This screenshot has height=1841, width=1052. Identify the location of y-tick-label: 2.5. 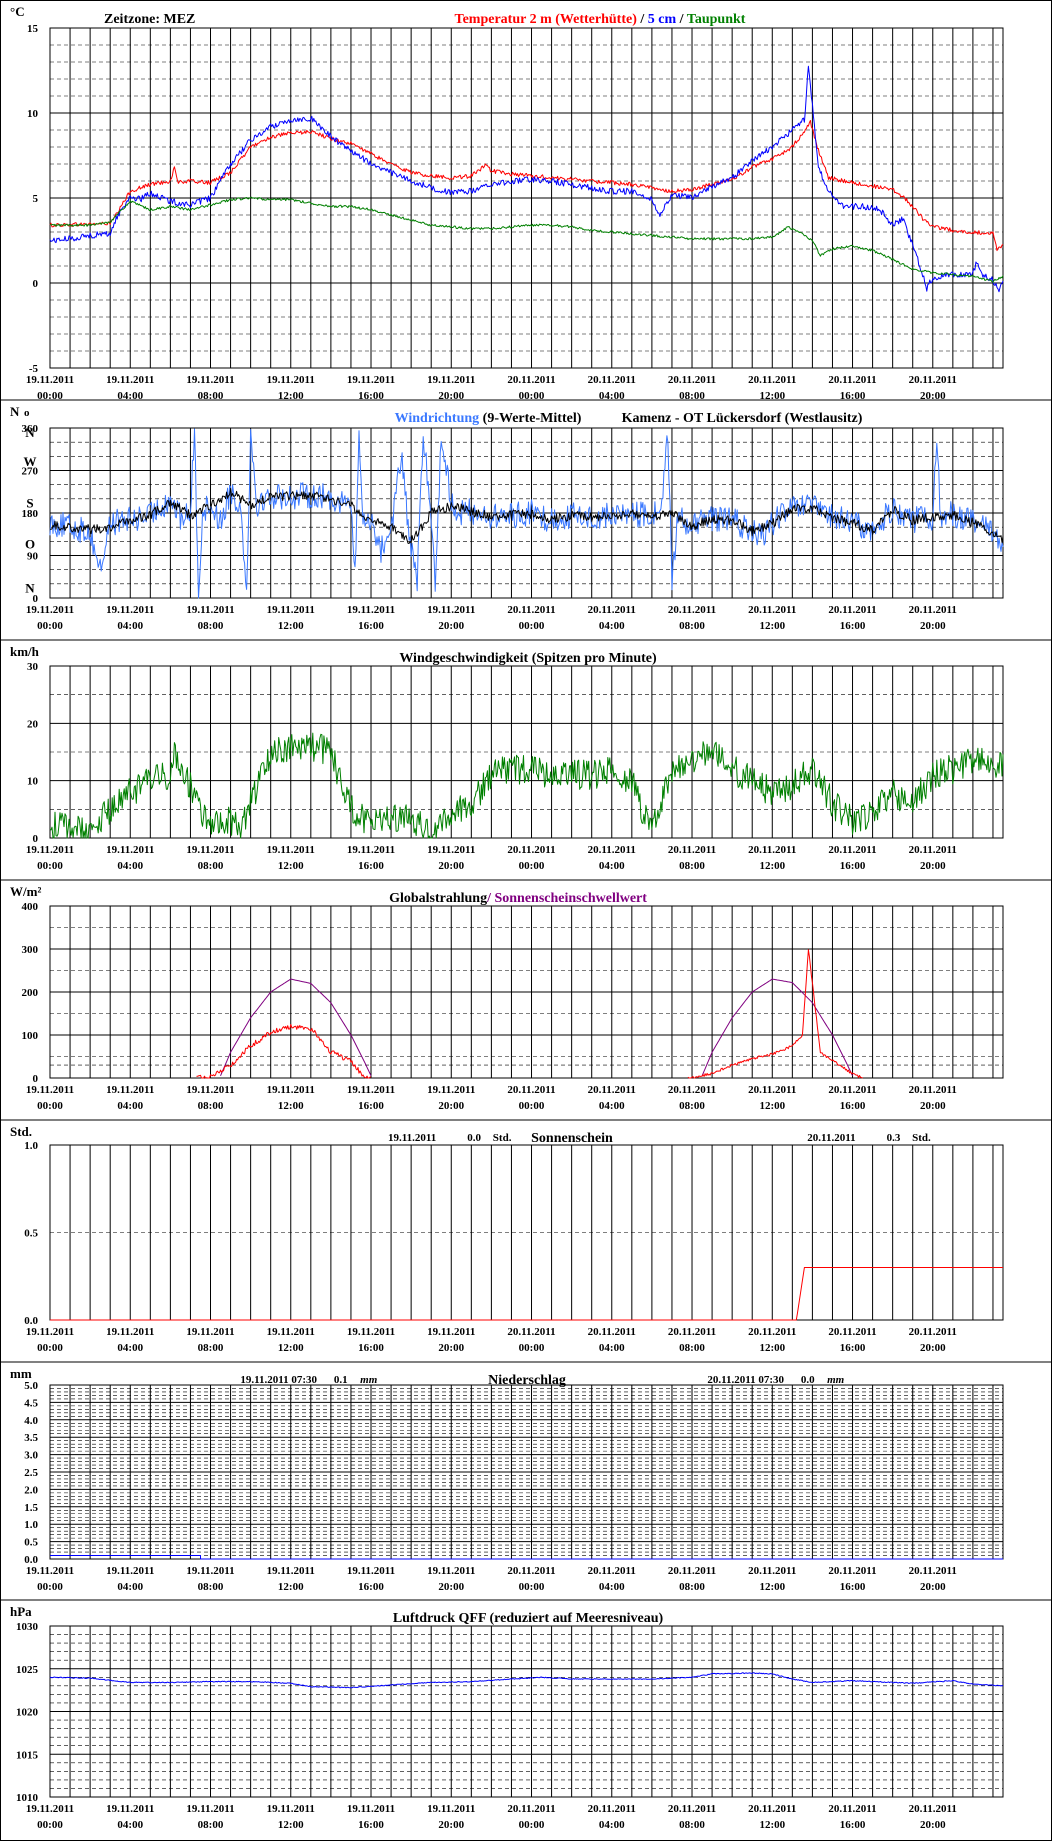
(31, 1473).